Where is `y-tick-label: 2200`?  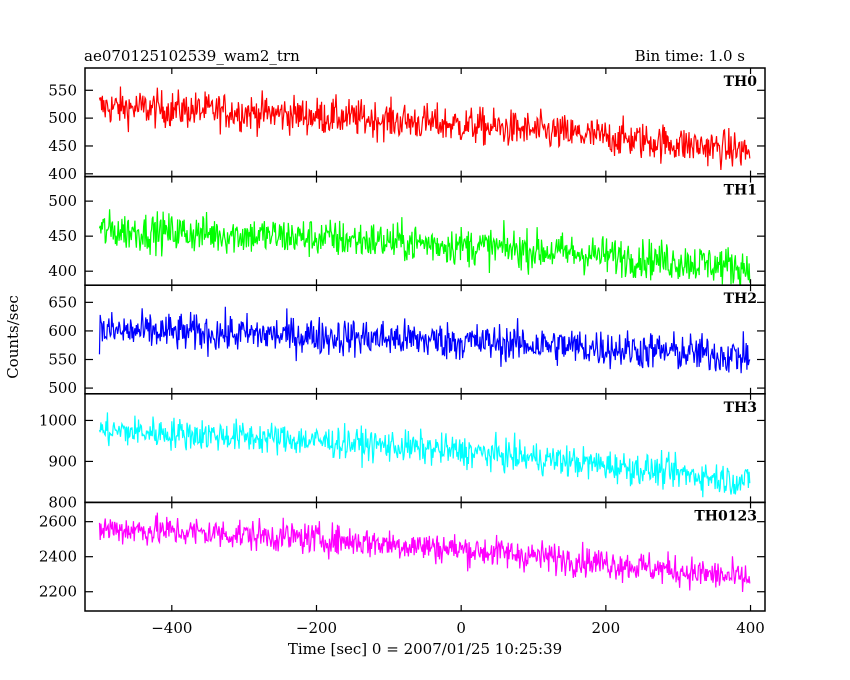 y-tick-label: 2200 is located at coordinates (58, 592).